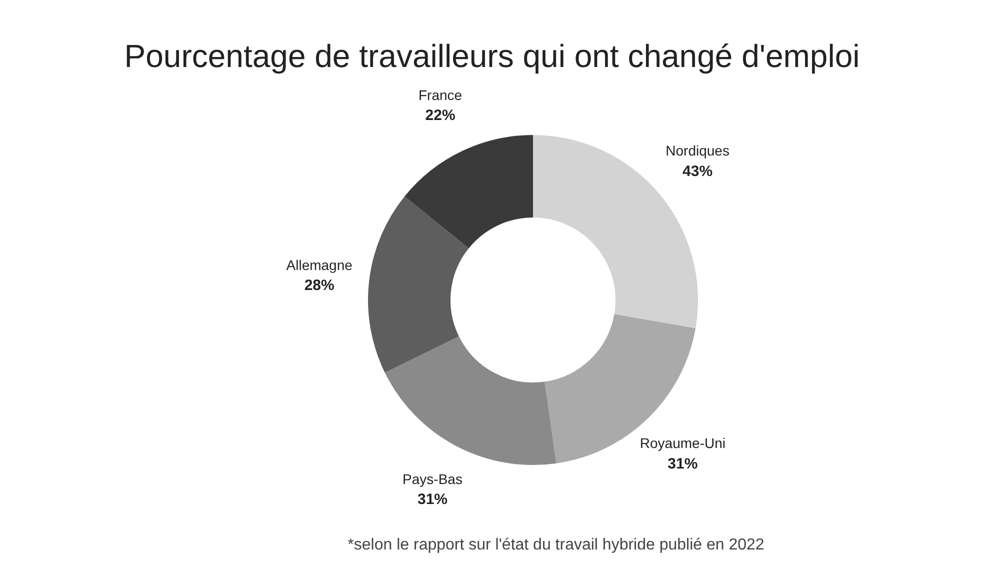  What do you see at coordinates (440, 94) in the screenshot?
I see `slice-label: France` at bounding box center [440, 94].